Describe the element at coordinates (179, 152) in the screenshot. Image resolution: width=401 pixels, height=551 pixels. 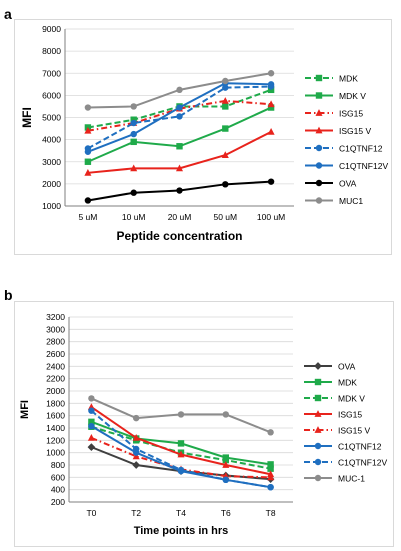
I see `series-isg15-v` at that location.